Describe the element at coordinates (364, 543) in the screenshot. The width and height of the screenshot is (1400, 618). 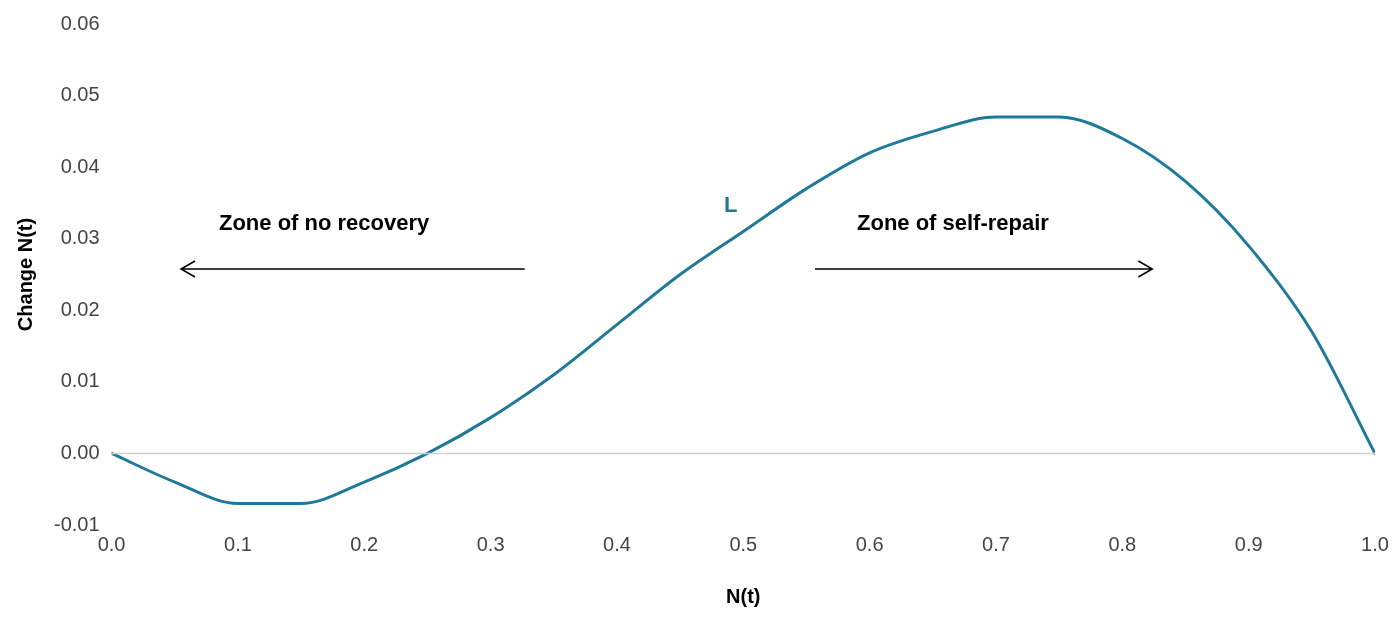
I see `x-tick-label: 0.2` at that location.